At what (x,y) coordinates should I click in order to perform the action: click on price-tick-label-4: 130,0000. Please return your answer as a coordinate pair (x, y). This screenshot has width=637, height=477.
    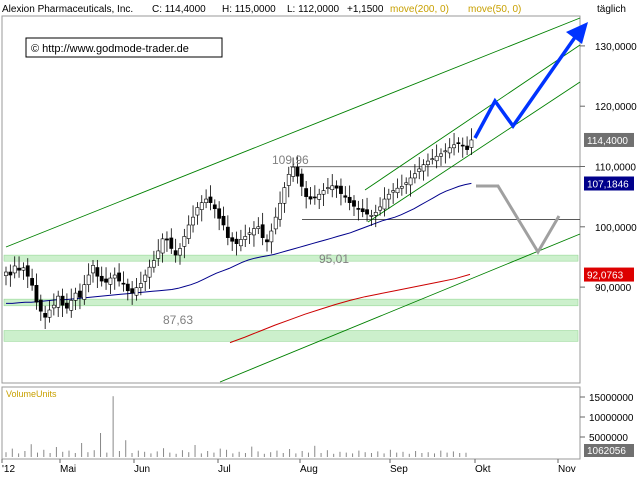
    Looking at the image, I should click on (616, 47).